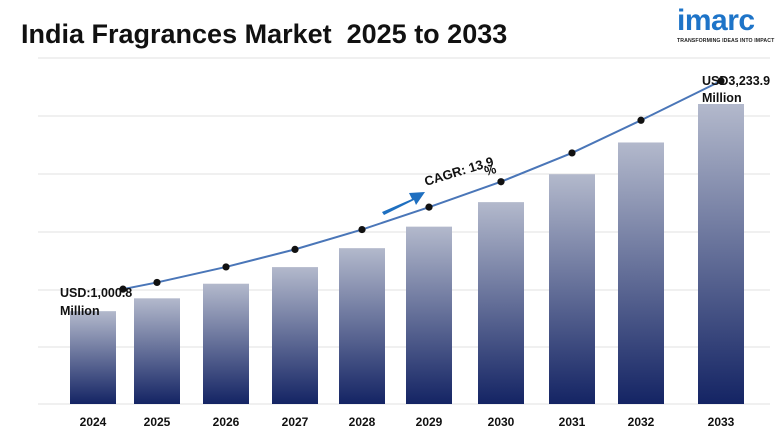  Describe the element at coordinates (264, 34) in the screenshot. I see `page-title: India Fragrances Market 2025 to 2033` at that location.